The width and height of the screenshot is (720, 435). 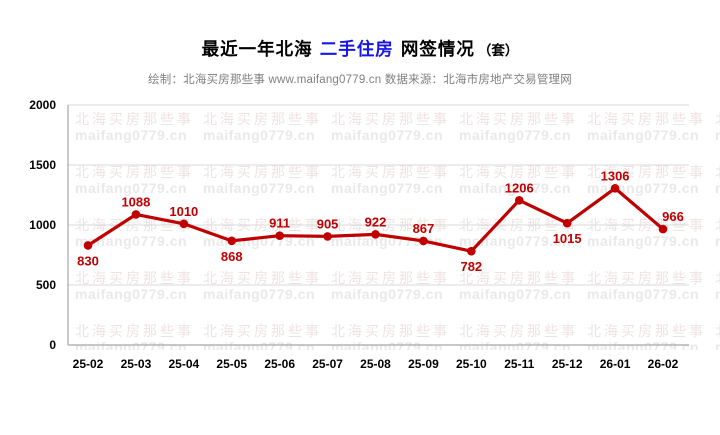 I want to click on x-axis-label: 25-12, so click(x=567, y=364).